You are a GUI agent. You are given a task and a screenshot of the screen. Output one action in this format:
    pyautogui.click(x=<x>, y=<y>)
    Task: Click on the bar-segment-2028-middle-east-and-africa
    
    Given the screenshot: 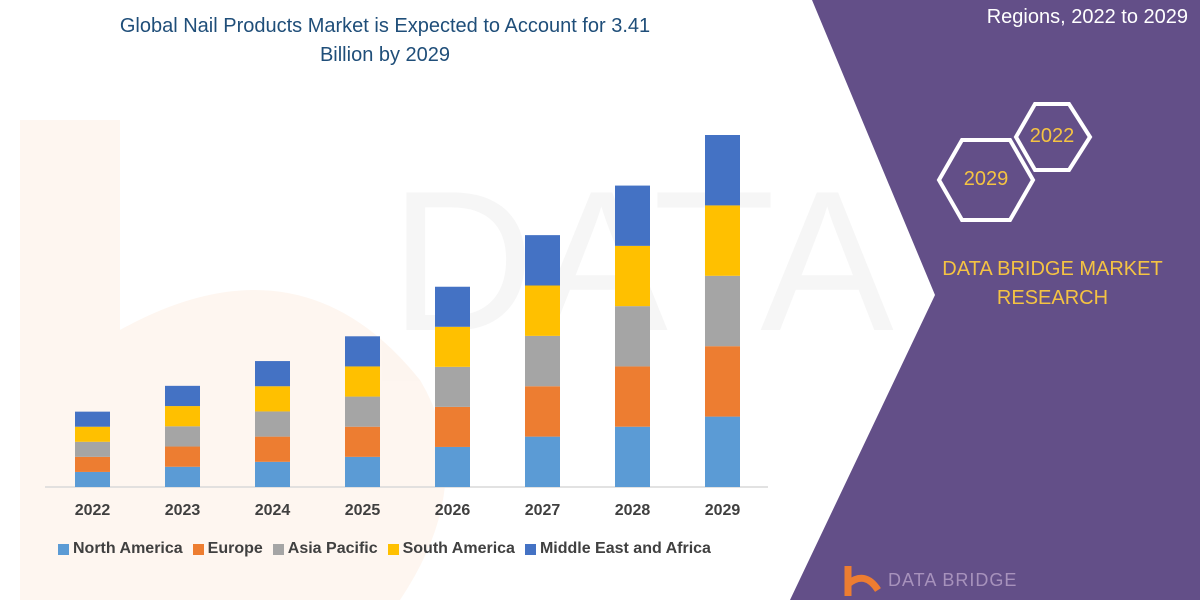 What is the action you would take?
    pyautogui.click(x=632, y=215)
    